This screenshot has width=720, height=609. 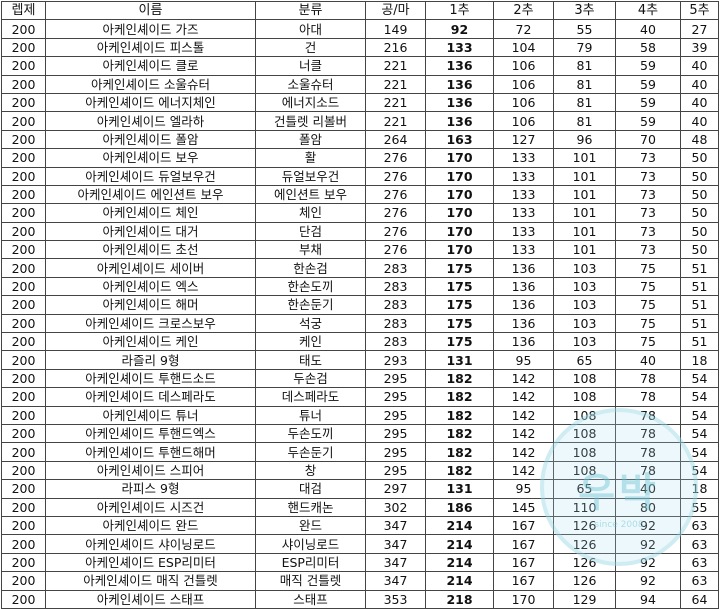 I want to click on cell-category: 케인, so click(x=310, y=342).